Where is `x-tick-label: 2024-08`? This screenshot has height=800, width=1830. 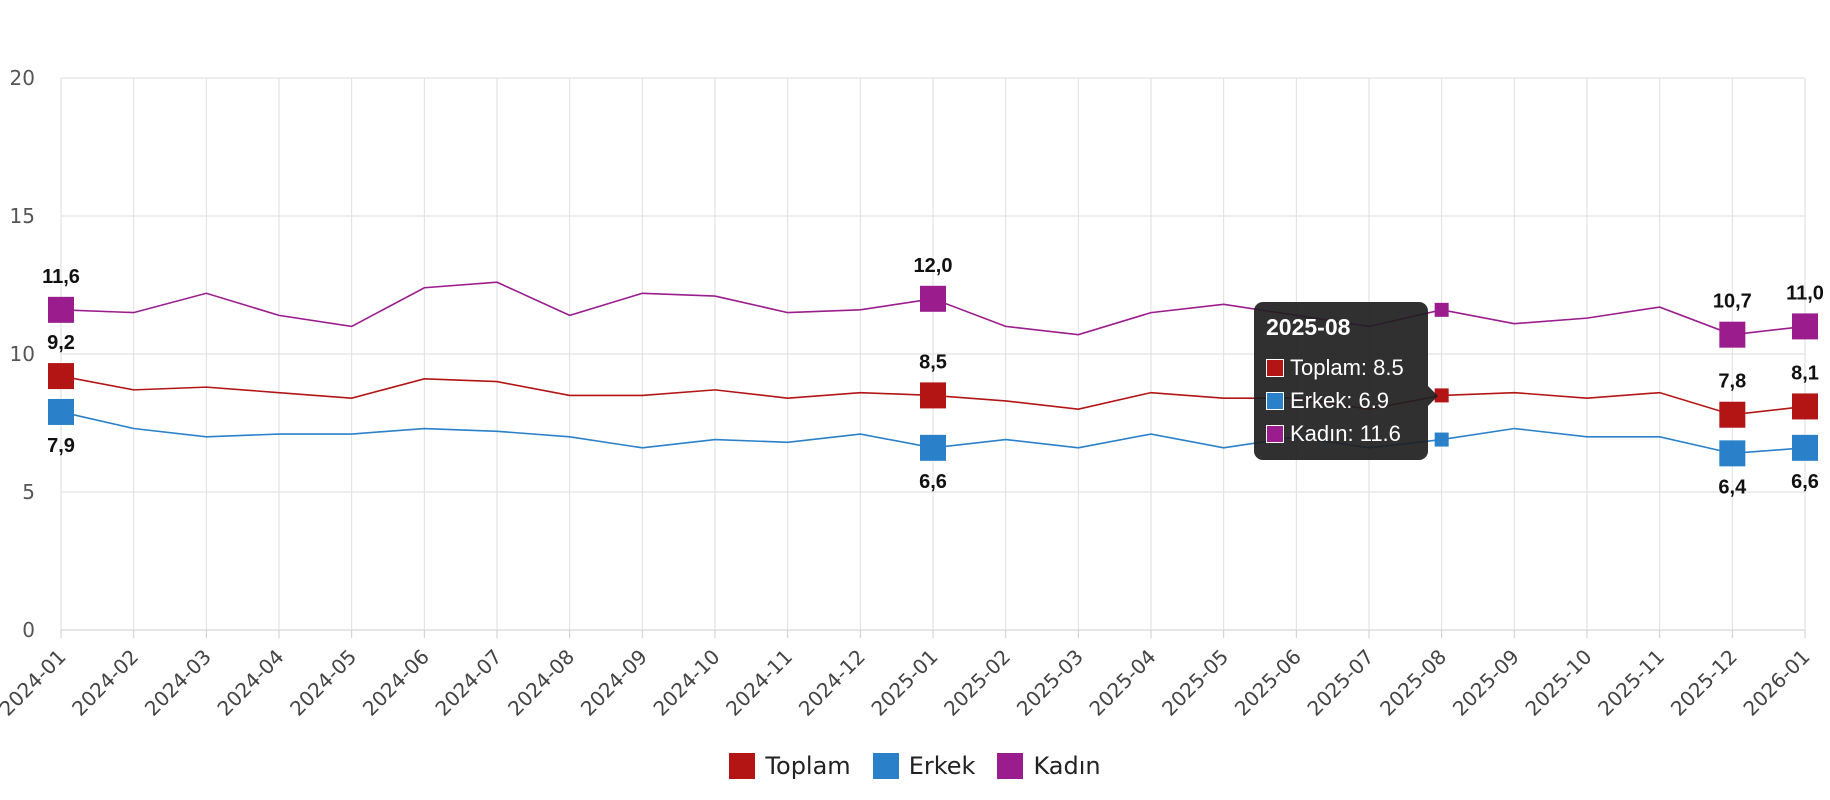
x-tick-label: 2024-08 is located at coordinates (541, 683).